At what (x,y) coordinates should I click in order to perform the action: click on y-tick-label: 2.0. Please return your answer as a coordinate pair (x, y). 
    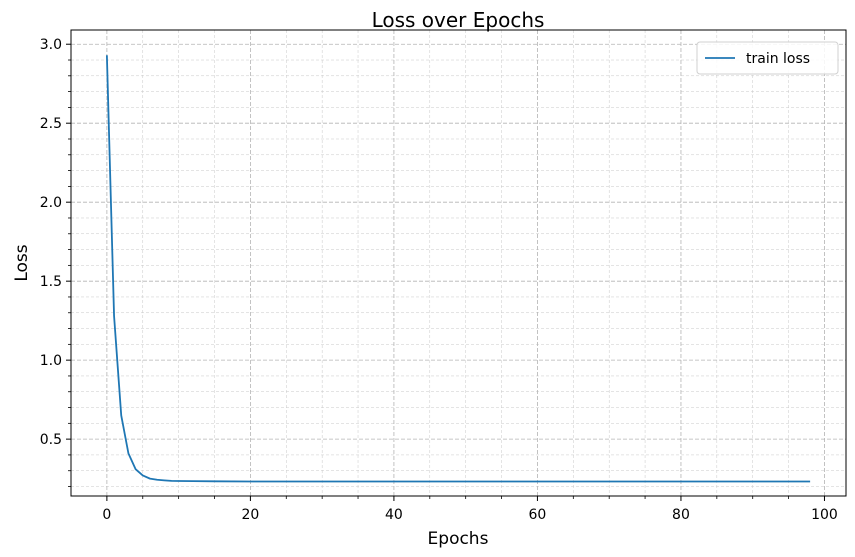
    Looking at the image, I should click on (51, 203).